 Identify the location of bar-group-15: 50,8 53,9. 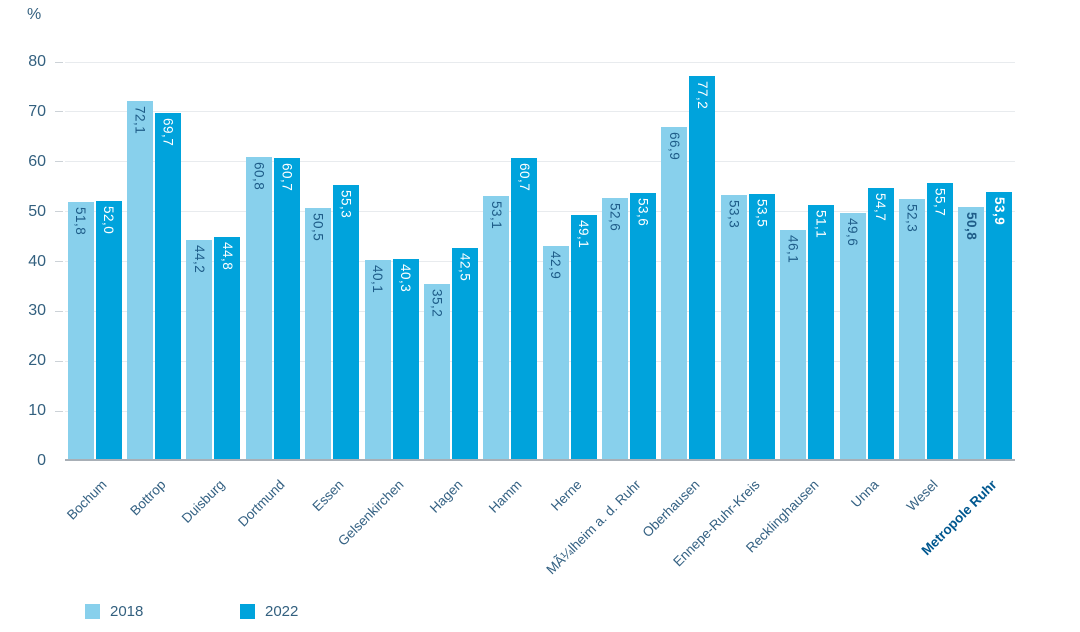
(985, 260).